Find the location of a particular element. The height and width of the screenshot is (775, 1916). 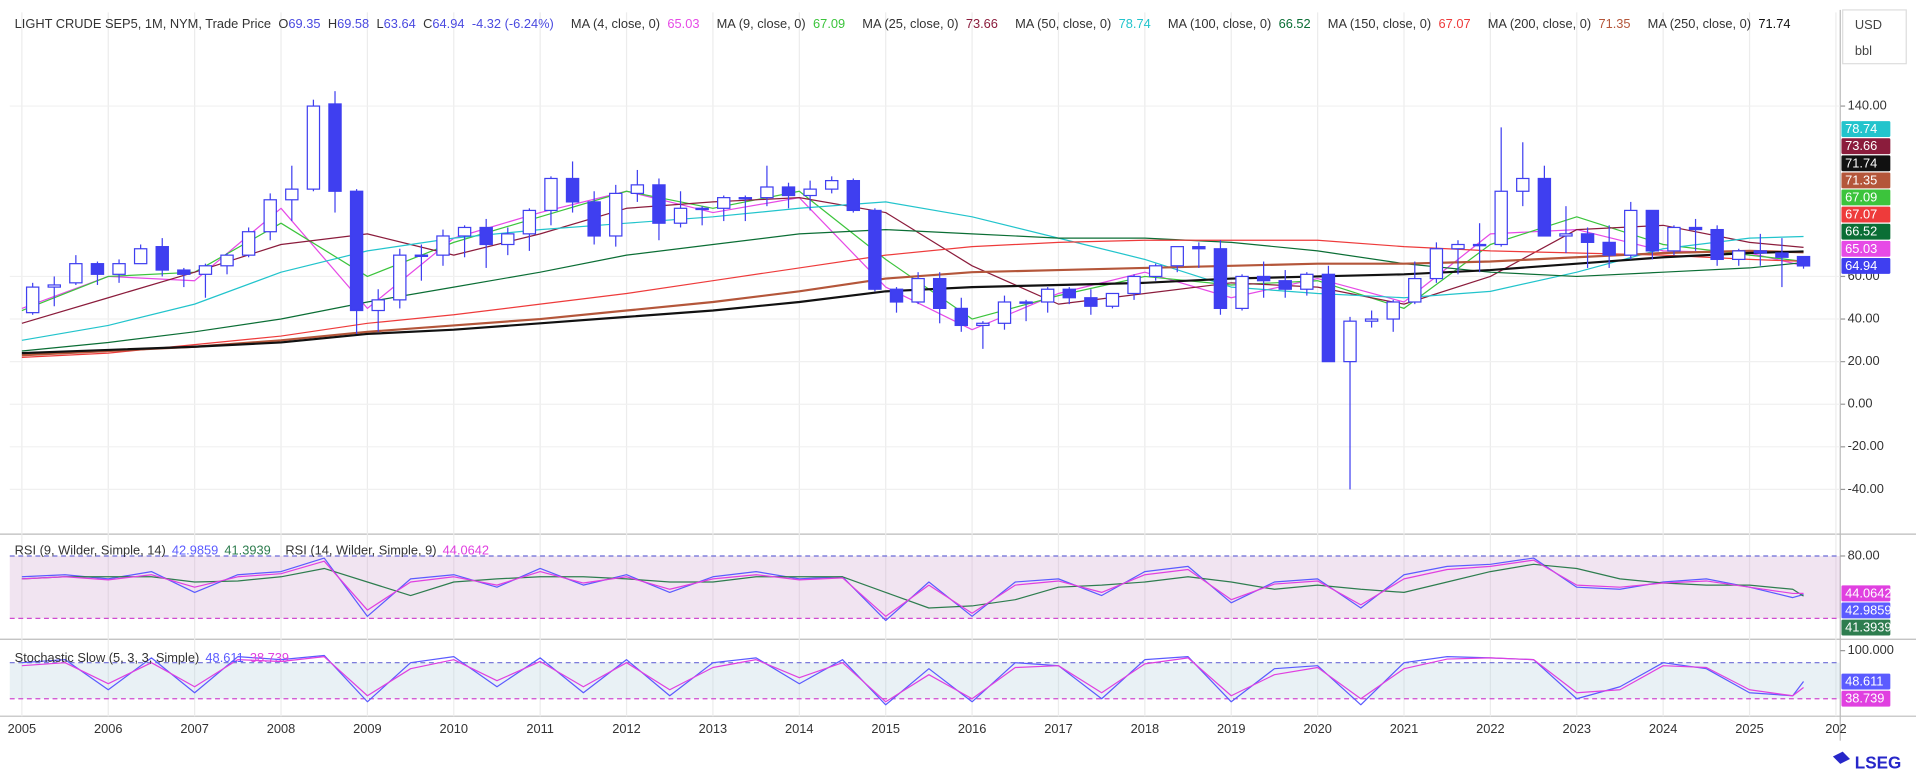

x-tick-label: 2010 is located at coordinates (454, 728).